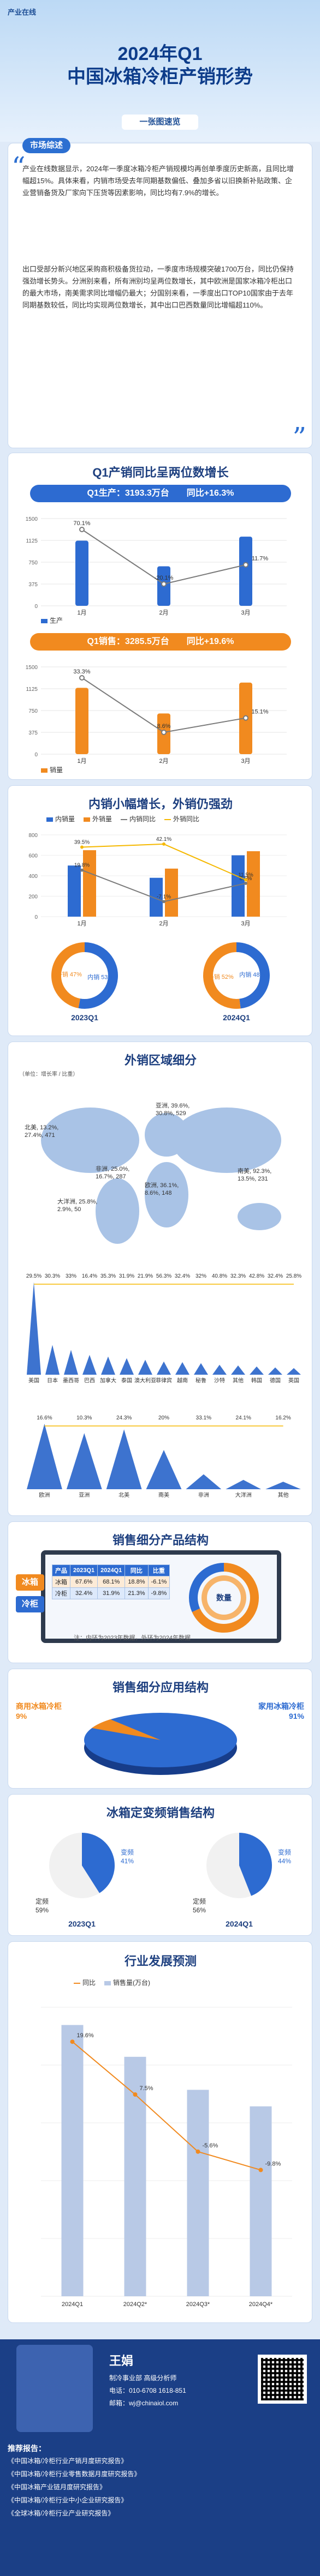  Describe the element at coordinates (259, 712) in the screenshot. I see `data-label: 15.1%` at that location.